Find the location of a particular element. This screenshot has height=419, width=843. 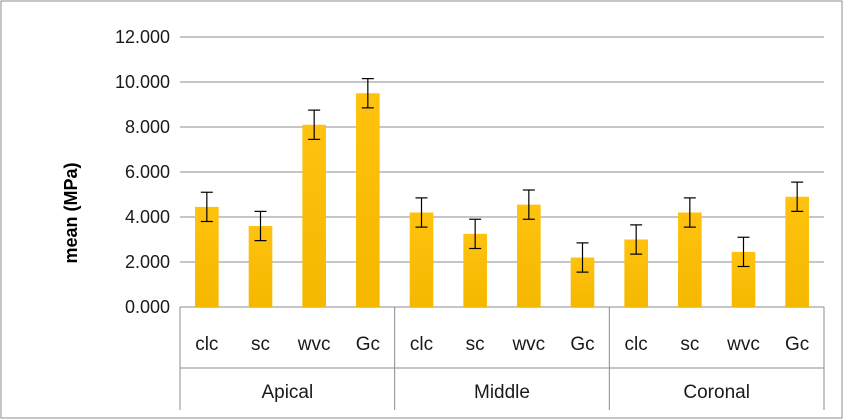

bar-coronal-sc is located at coordinates (690, 259).